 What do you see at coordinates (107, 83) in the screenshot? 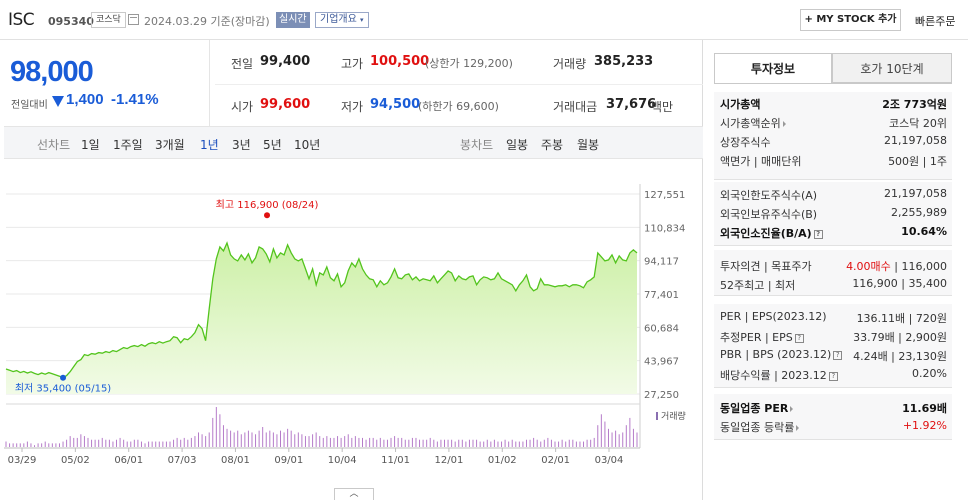
I see `price-box: 98,000 전일대비 1,400 -1.41%` at bounding box center [107, 83].